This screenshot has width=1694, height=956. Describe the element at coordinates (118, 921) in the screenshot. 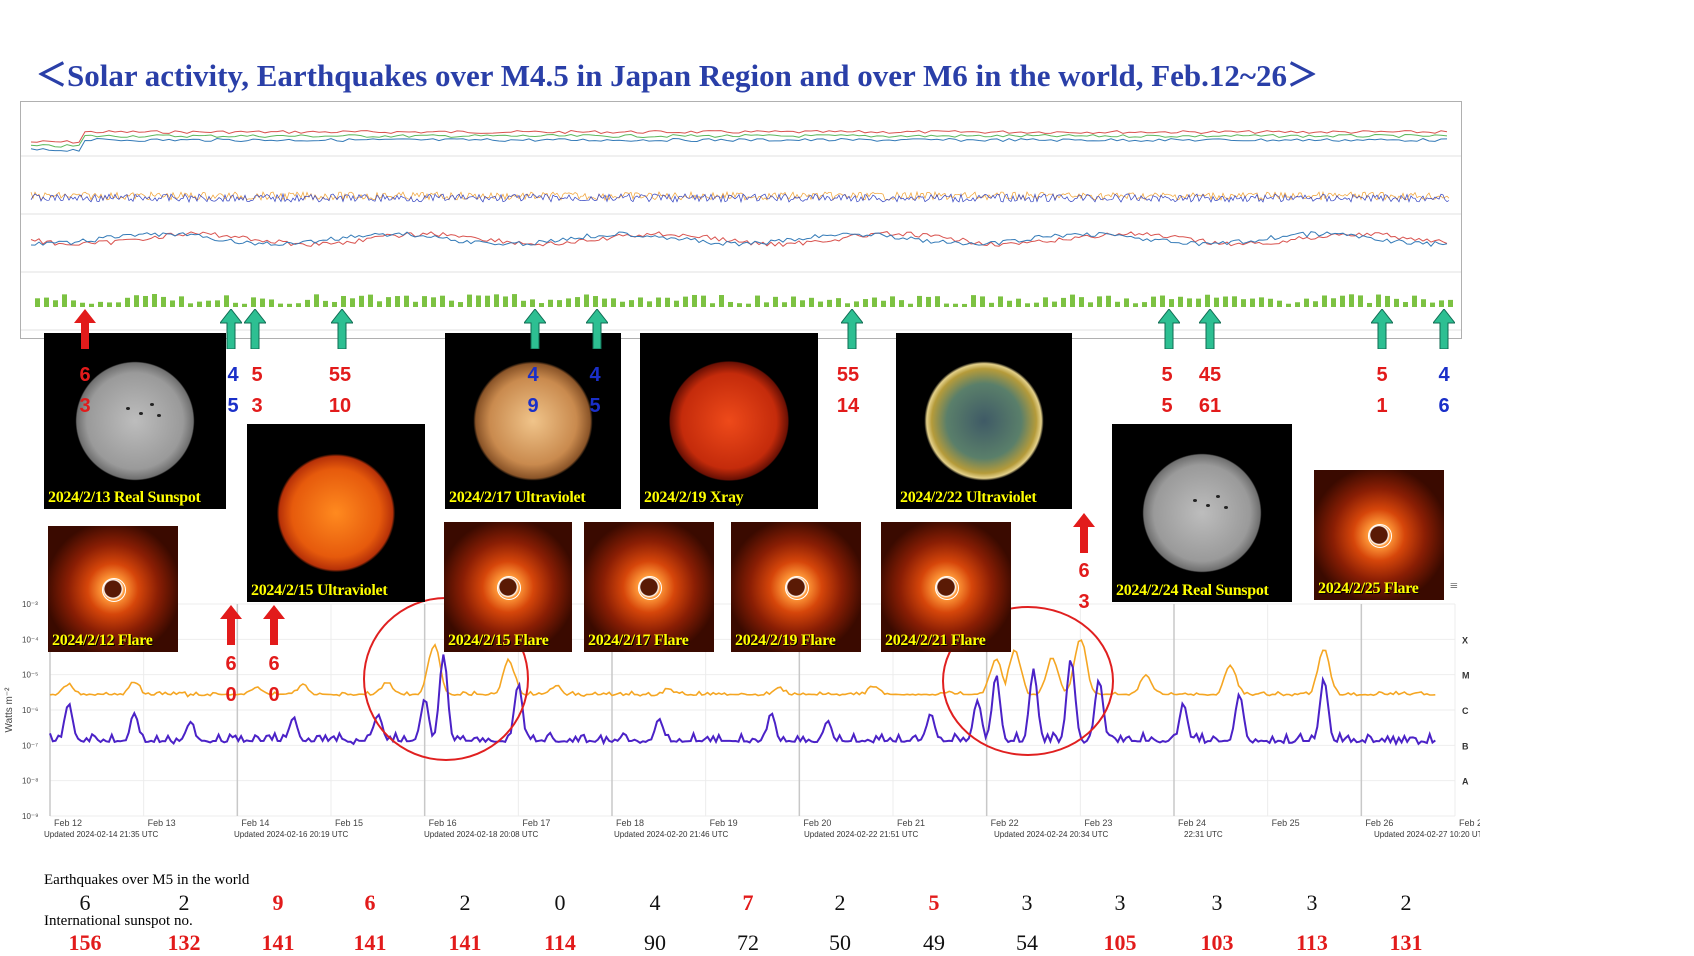

I see `sunspot-row-label: International sunspot no.` at that location.